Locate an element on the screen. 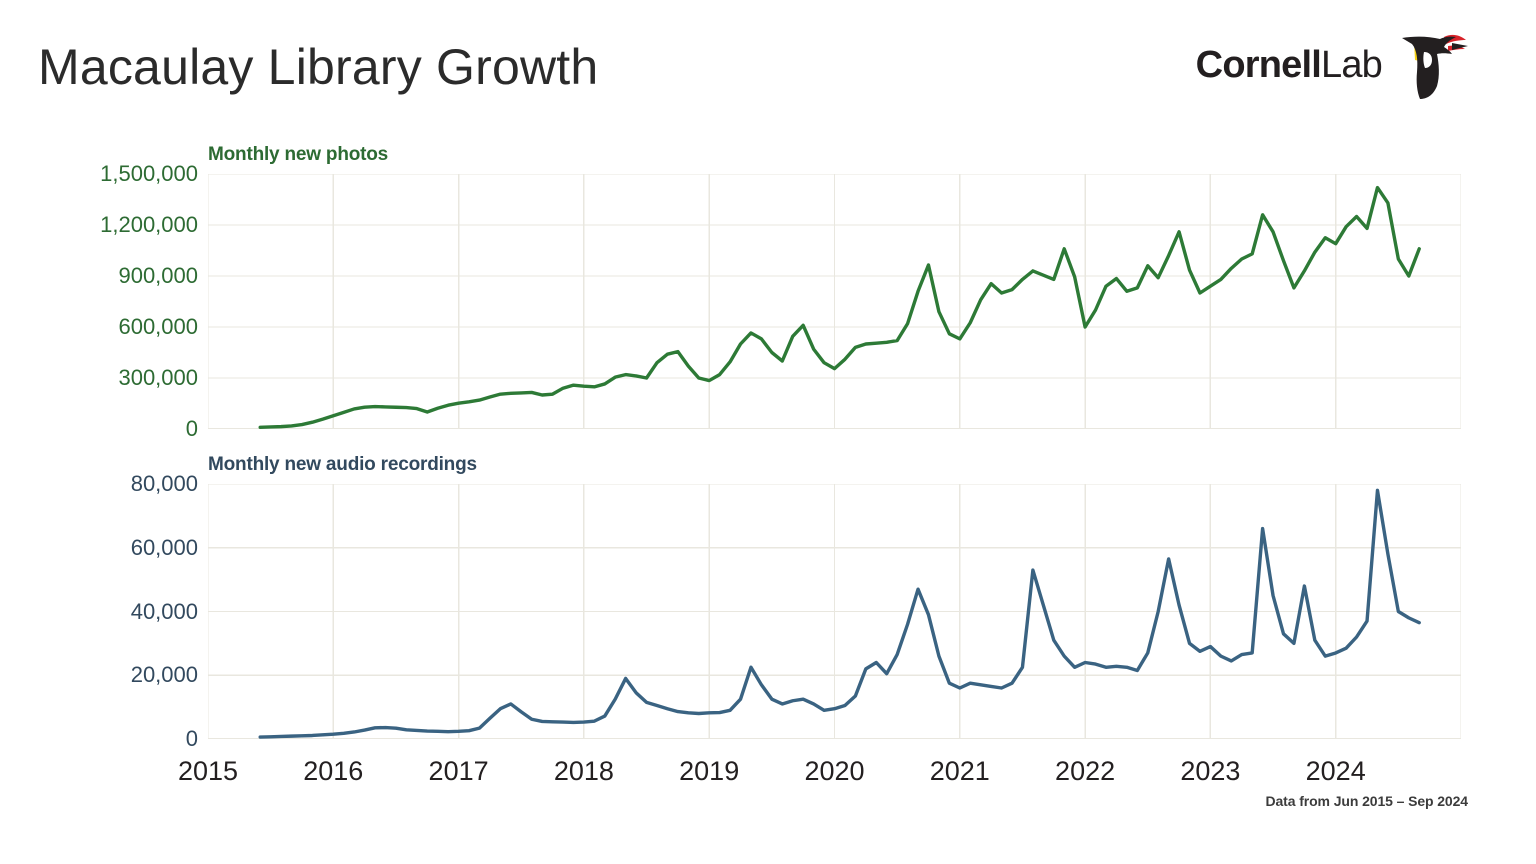  logo-wordmark: CornellLab is located at coordinates (1289, 65).